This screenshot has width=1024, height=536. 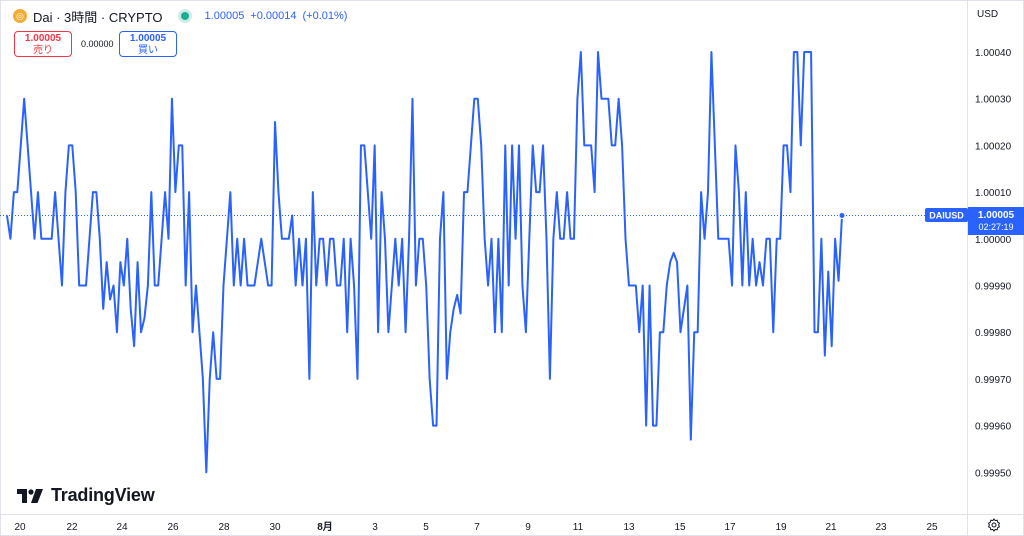 I want to click on last-price-tag: DAIUSD 1.00005 02:27:19, so click(x=974, y=221).